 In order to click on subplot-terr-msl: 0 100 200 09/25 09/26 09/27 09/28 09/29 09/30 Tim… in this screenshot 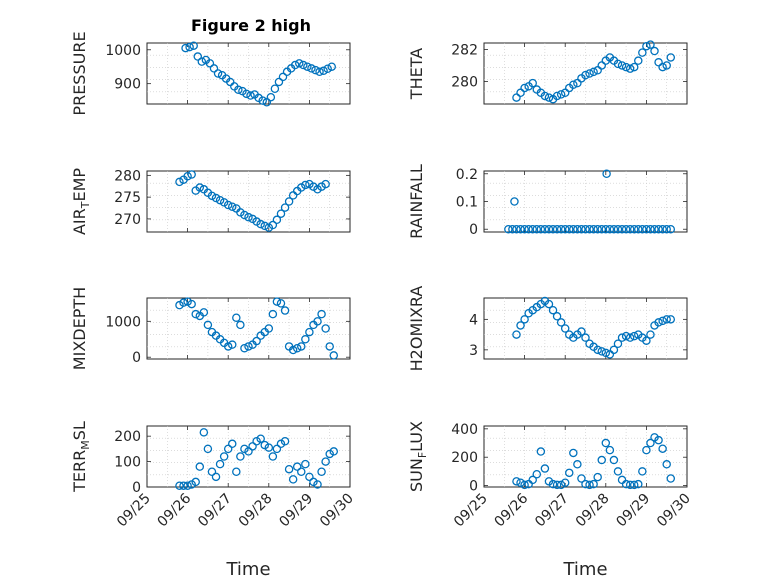, I will do `click(213, 500)`.